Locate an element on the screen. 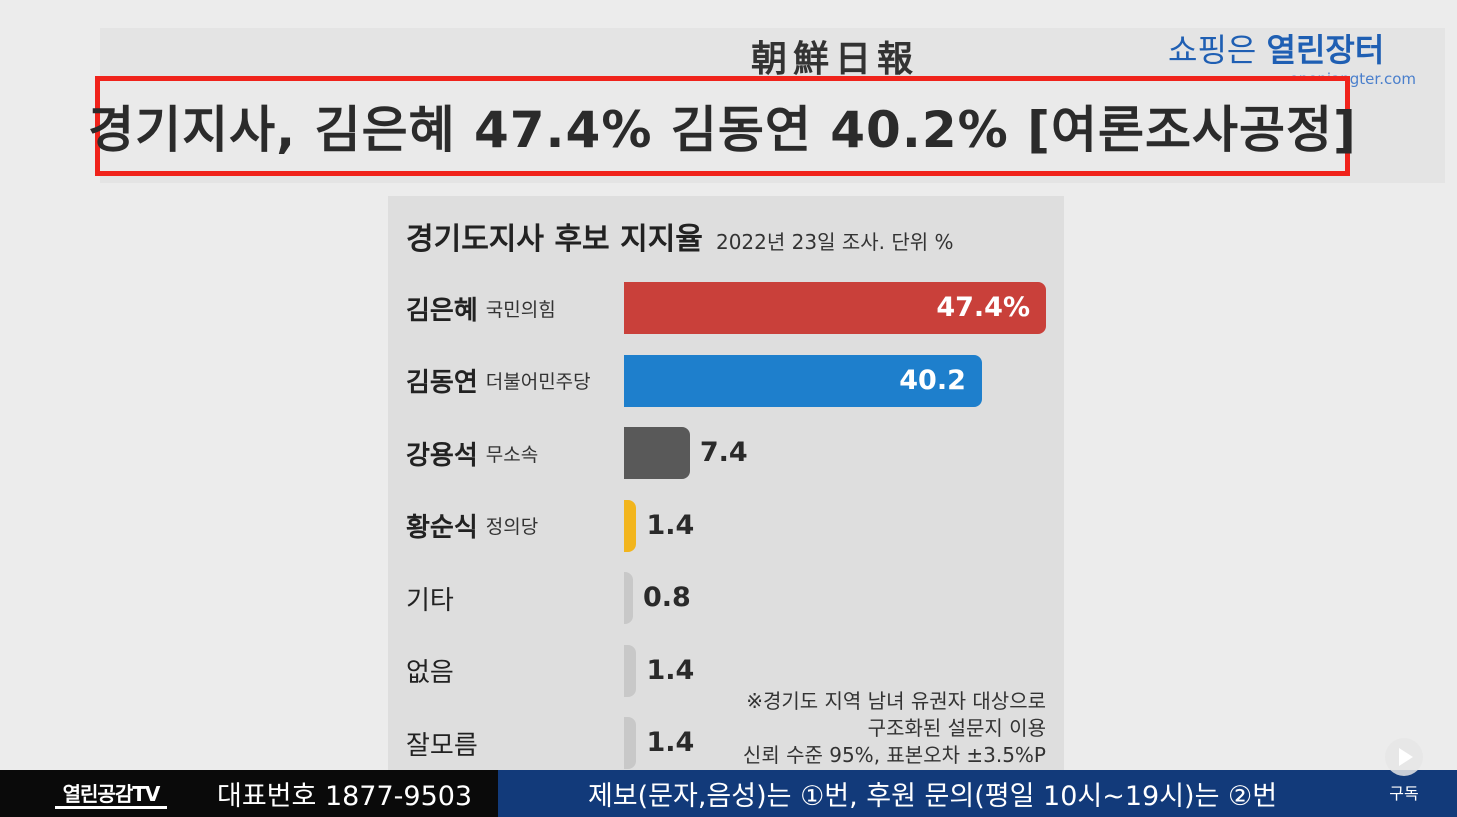 The width and height of the screenshot is (1457, 817). category-label: 없음 is located at coordinates (430, 671).